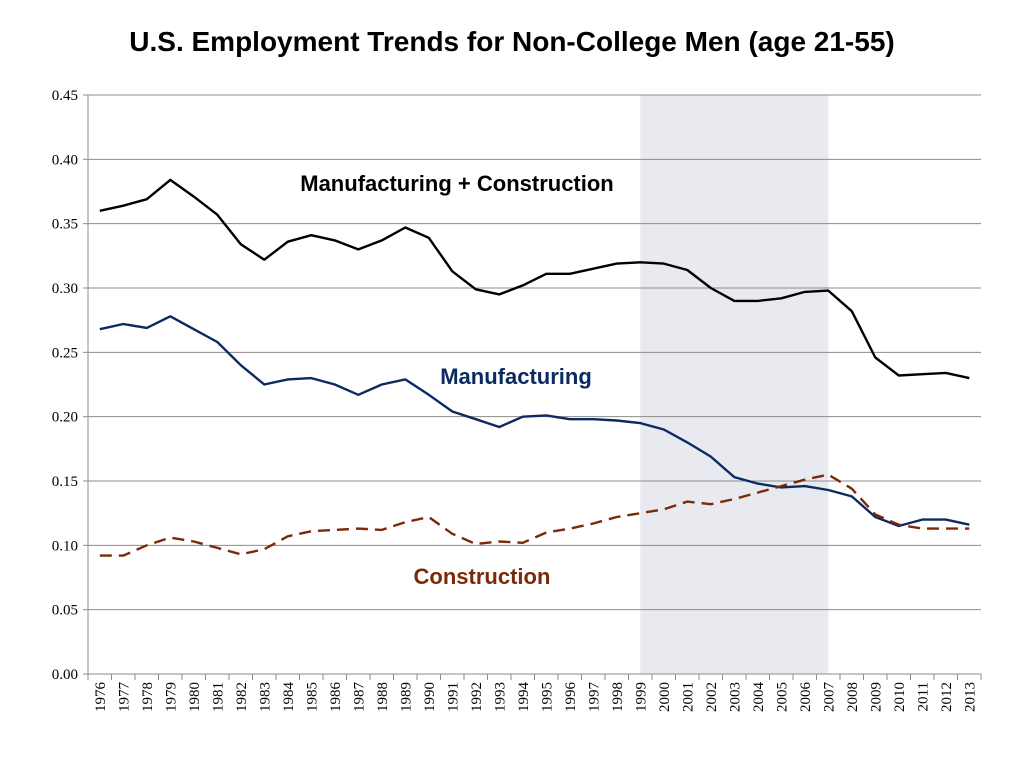 This screenshot has width=1024, height=768. What do you see at coordinates (430, 697) in the screenshot?
I see `x-tick-label: 1990` at bounding box center [430, 697].